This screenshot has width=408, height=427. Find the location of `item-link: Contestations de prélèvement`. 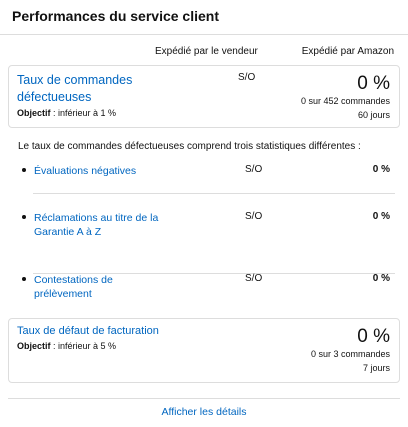

item-link: Contestations de prélèvement is located at coordinates (73, 287).